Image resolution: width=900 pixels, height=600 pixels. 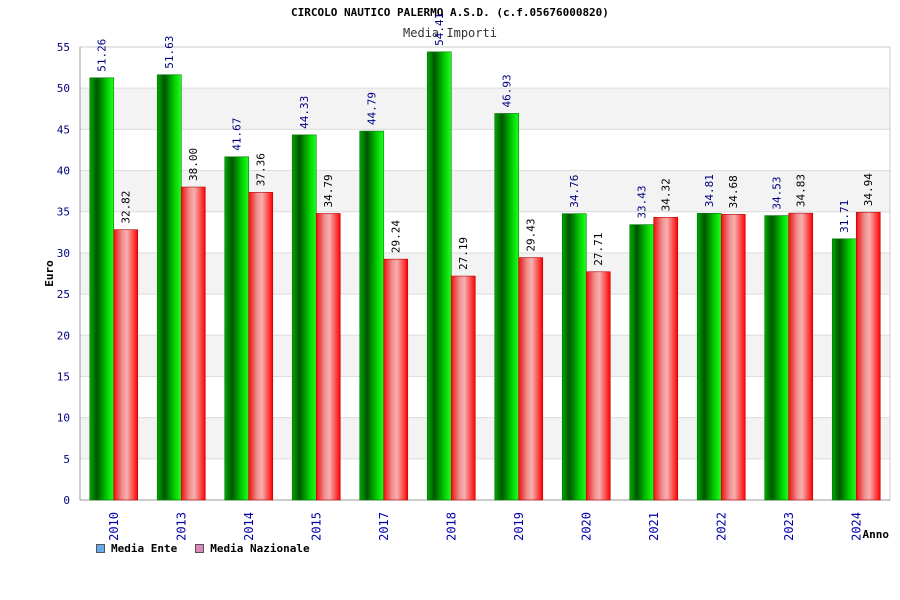 What do you see at coordinates (328, 190) in the screenshot?
I see `data-label: 34.79` at bounding box center [328, 190].